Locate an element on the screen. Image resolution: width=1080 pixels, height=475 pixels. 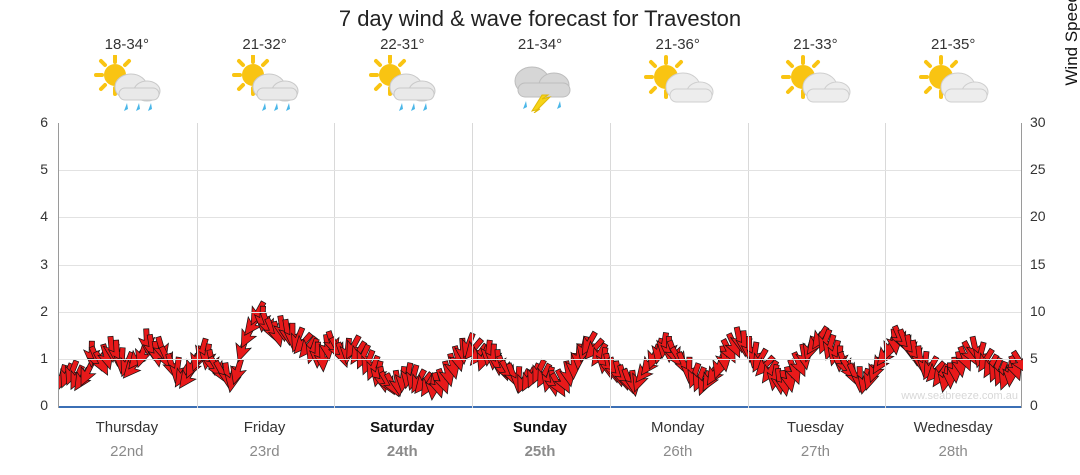
cloud-storm-icon is located at coordinates (540, 84).